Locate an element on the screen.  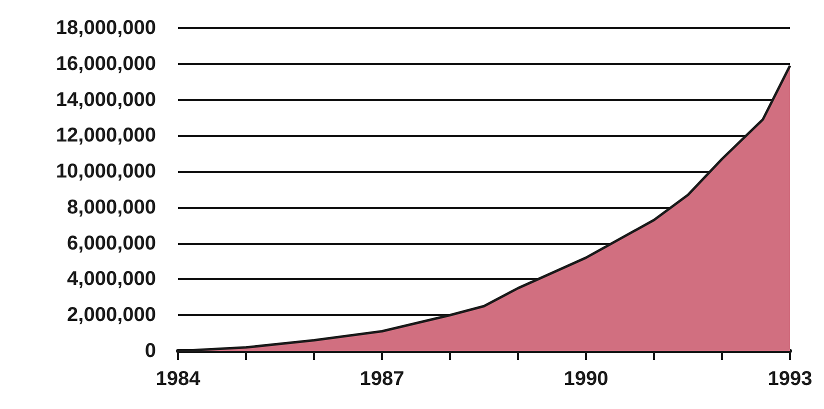
y-tick-label: 10,000,000 is located at coordinates (106, 171).